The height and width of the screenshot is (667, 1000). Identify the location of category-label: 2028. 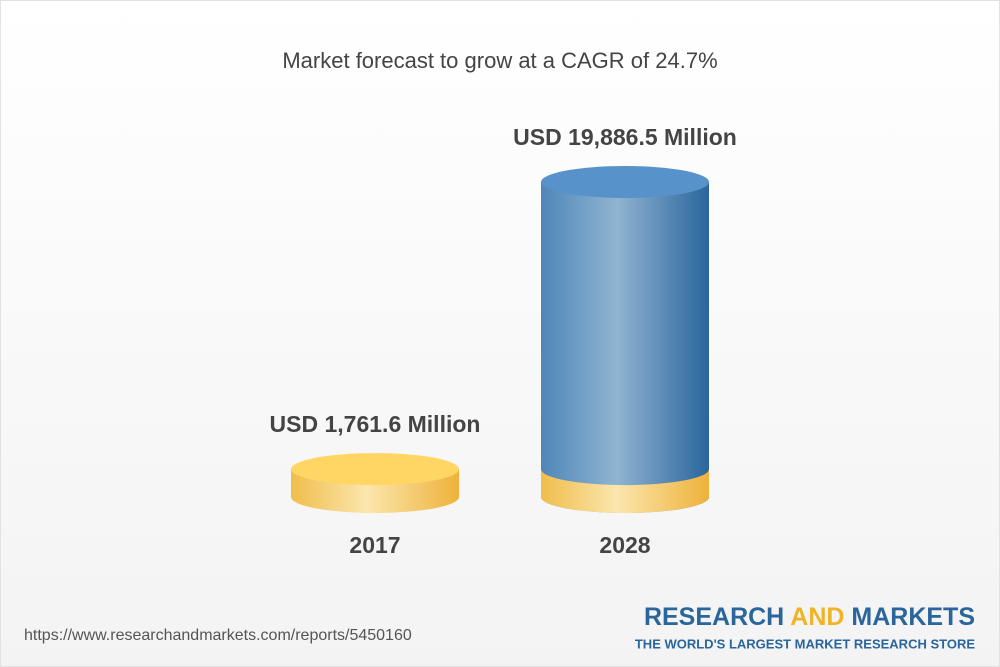
(624, 545).